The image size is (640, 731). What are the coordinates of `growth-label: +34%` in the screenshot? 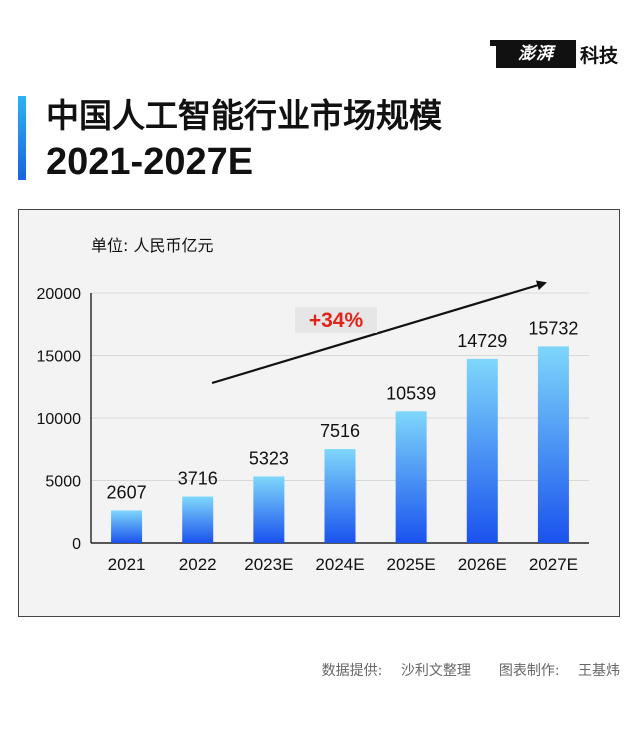 It's located at (336, 320).